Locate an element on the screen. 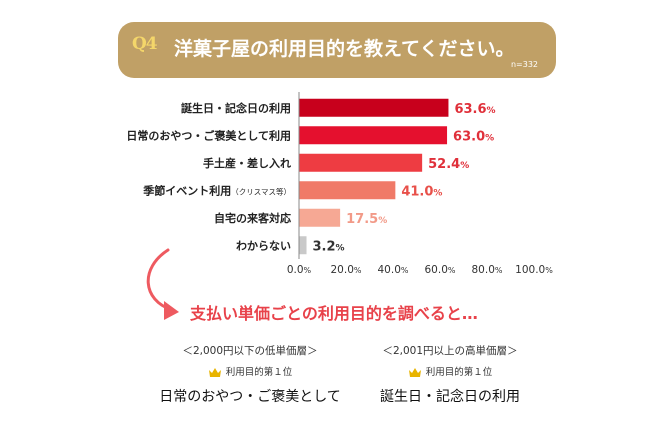 This screenshot has width=648, height=432. category-label: わからない is located at coordinates (263, 245).